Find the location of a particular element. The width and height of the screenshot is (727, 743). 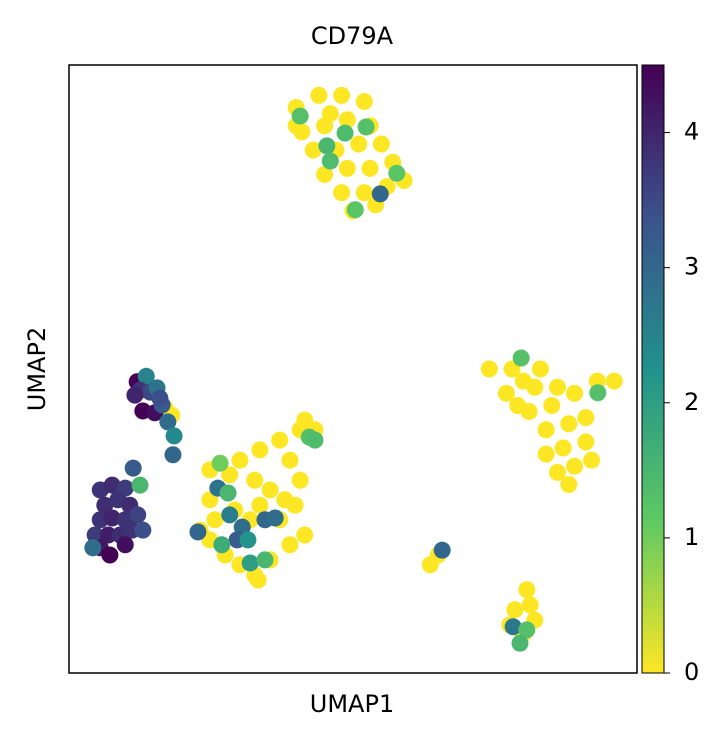

y-axis-label: UMAP2 is located at coordinates (37, 369).